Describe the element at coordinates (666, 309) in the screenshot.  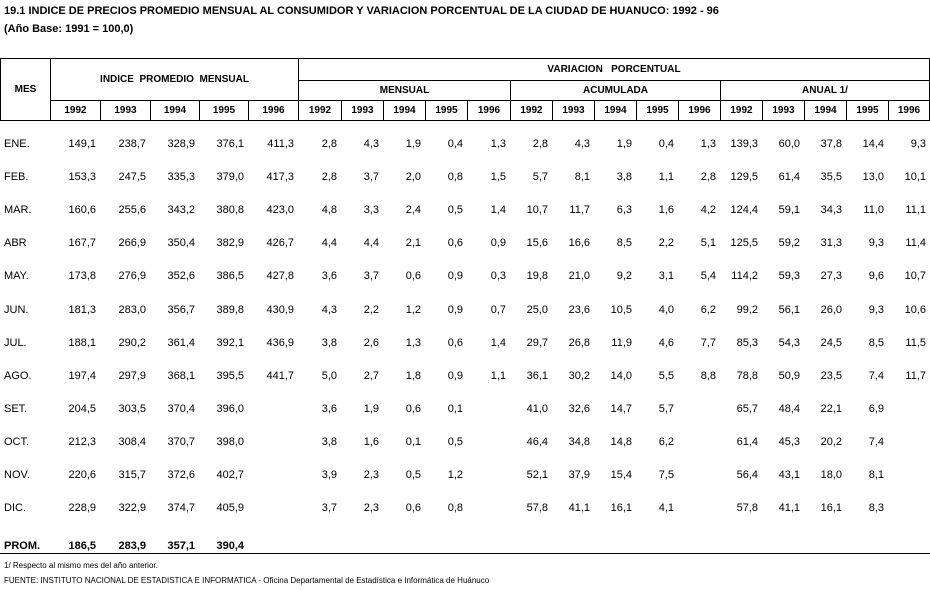
I see `data-cell: 4,0` at that location.